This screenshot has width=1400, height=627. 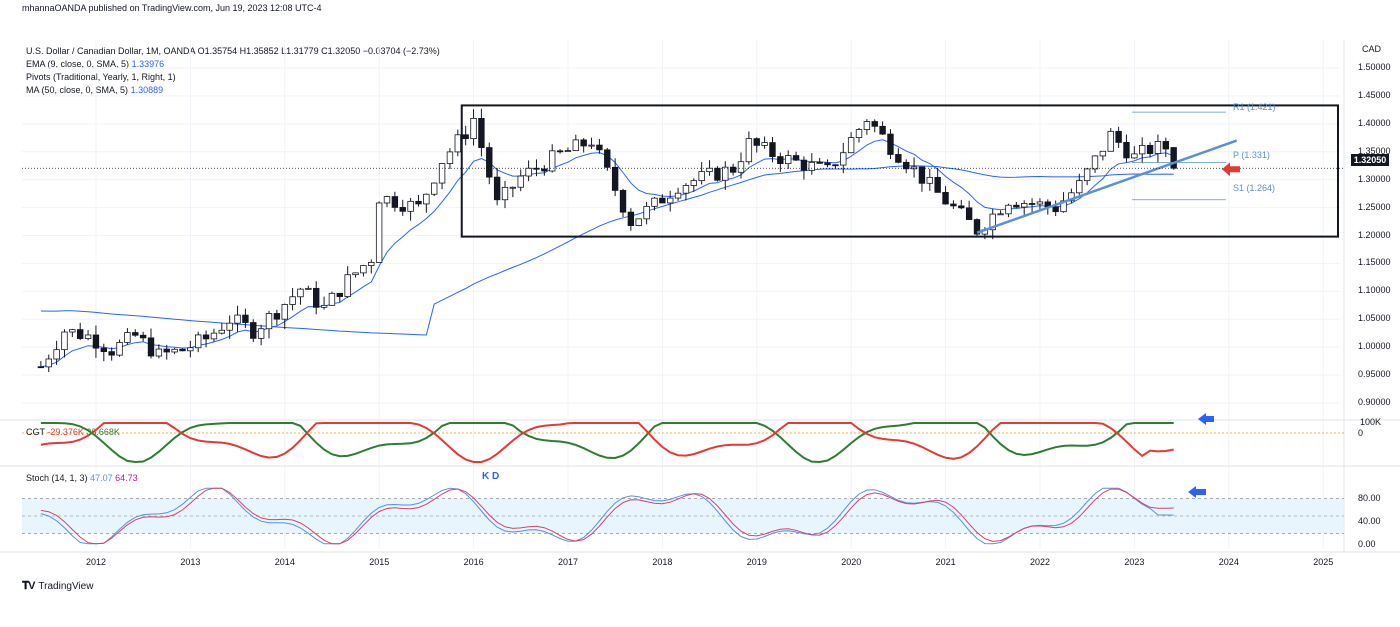 I want to click on price-tick-label: 0.90000, so click(x=1374, y=402).